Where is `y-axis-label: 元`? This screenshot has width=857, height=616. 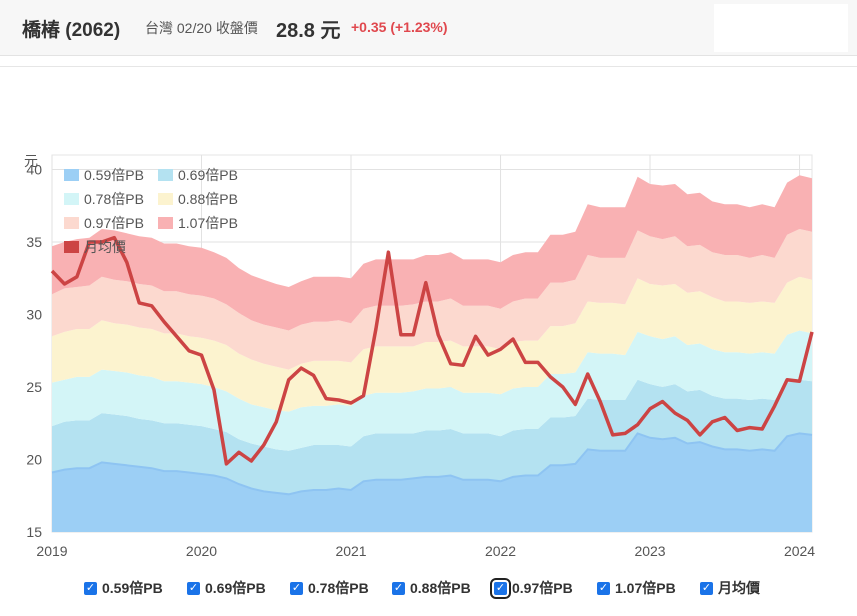 y-axis-label: 元 is located at coordinates (31, 161).